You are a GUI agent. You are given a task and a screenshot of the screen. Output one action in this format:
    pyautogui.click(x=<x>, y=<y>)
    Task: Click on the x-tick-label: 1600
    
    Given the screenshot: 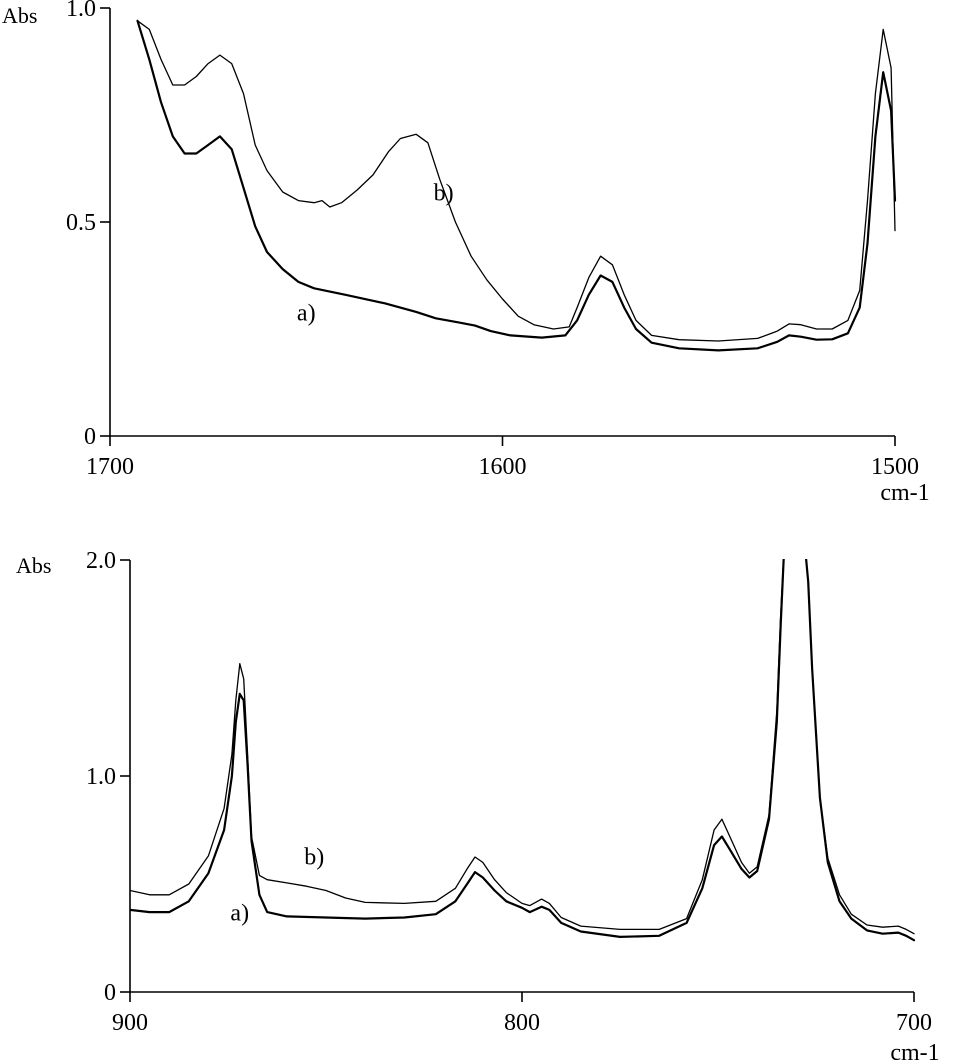 What is the action you would take?
    pyautogui.click(x=503, y=467)
    